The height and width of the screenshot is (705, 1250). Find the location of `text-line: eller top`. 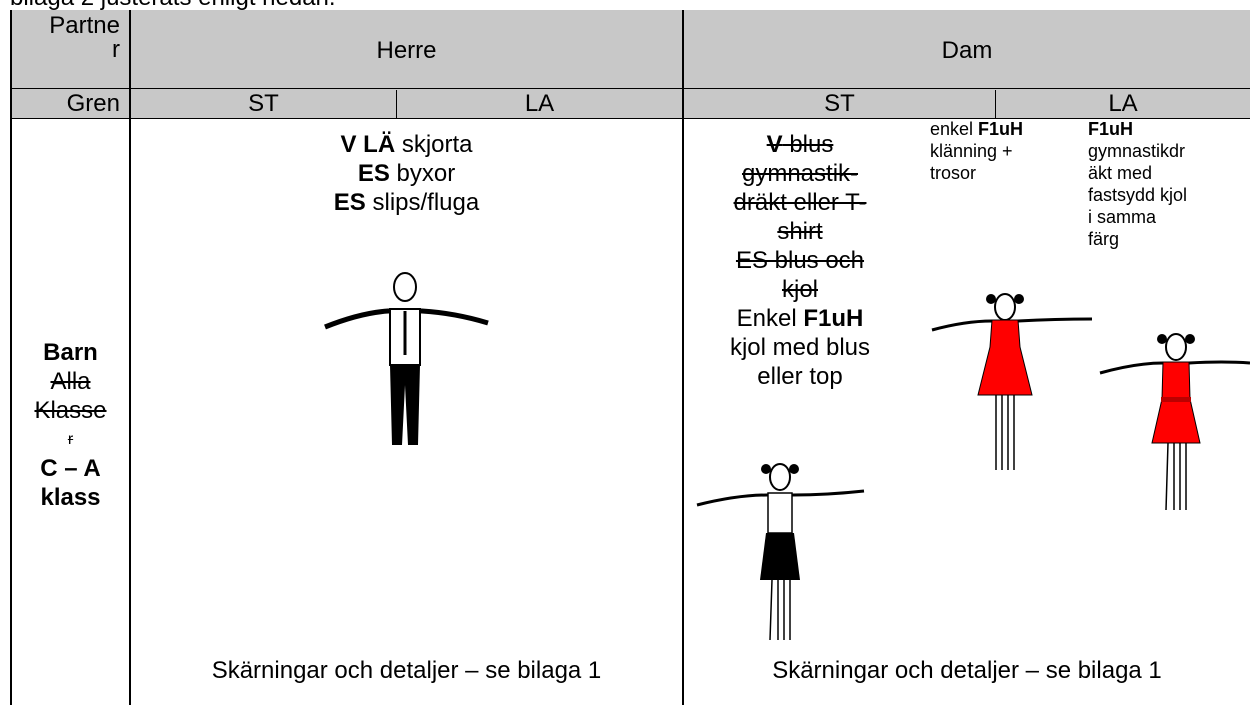

text-line: eller top is located at coordinates (800, 376).